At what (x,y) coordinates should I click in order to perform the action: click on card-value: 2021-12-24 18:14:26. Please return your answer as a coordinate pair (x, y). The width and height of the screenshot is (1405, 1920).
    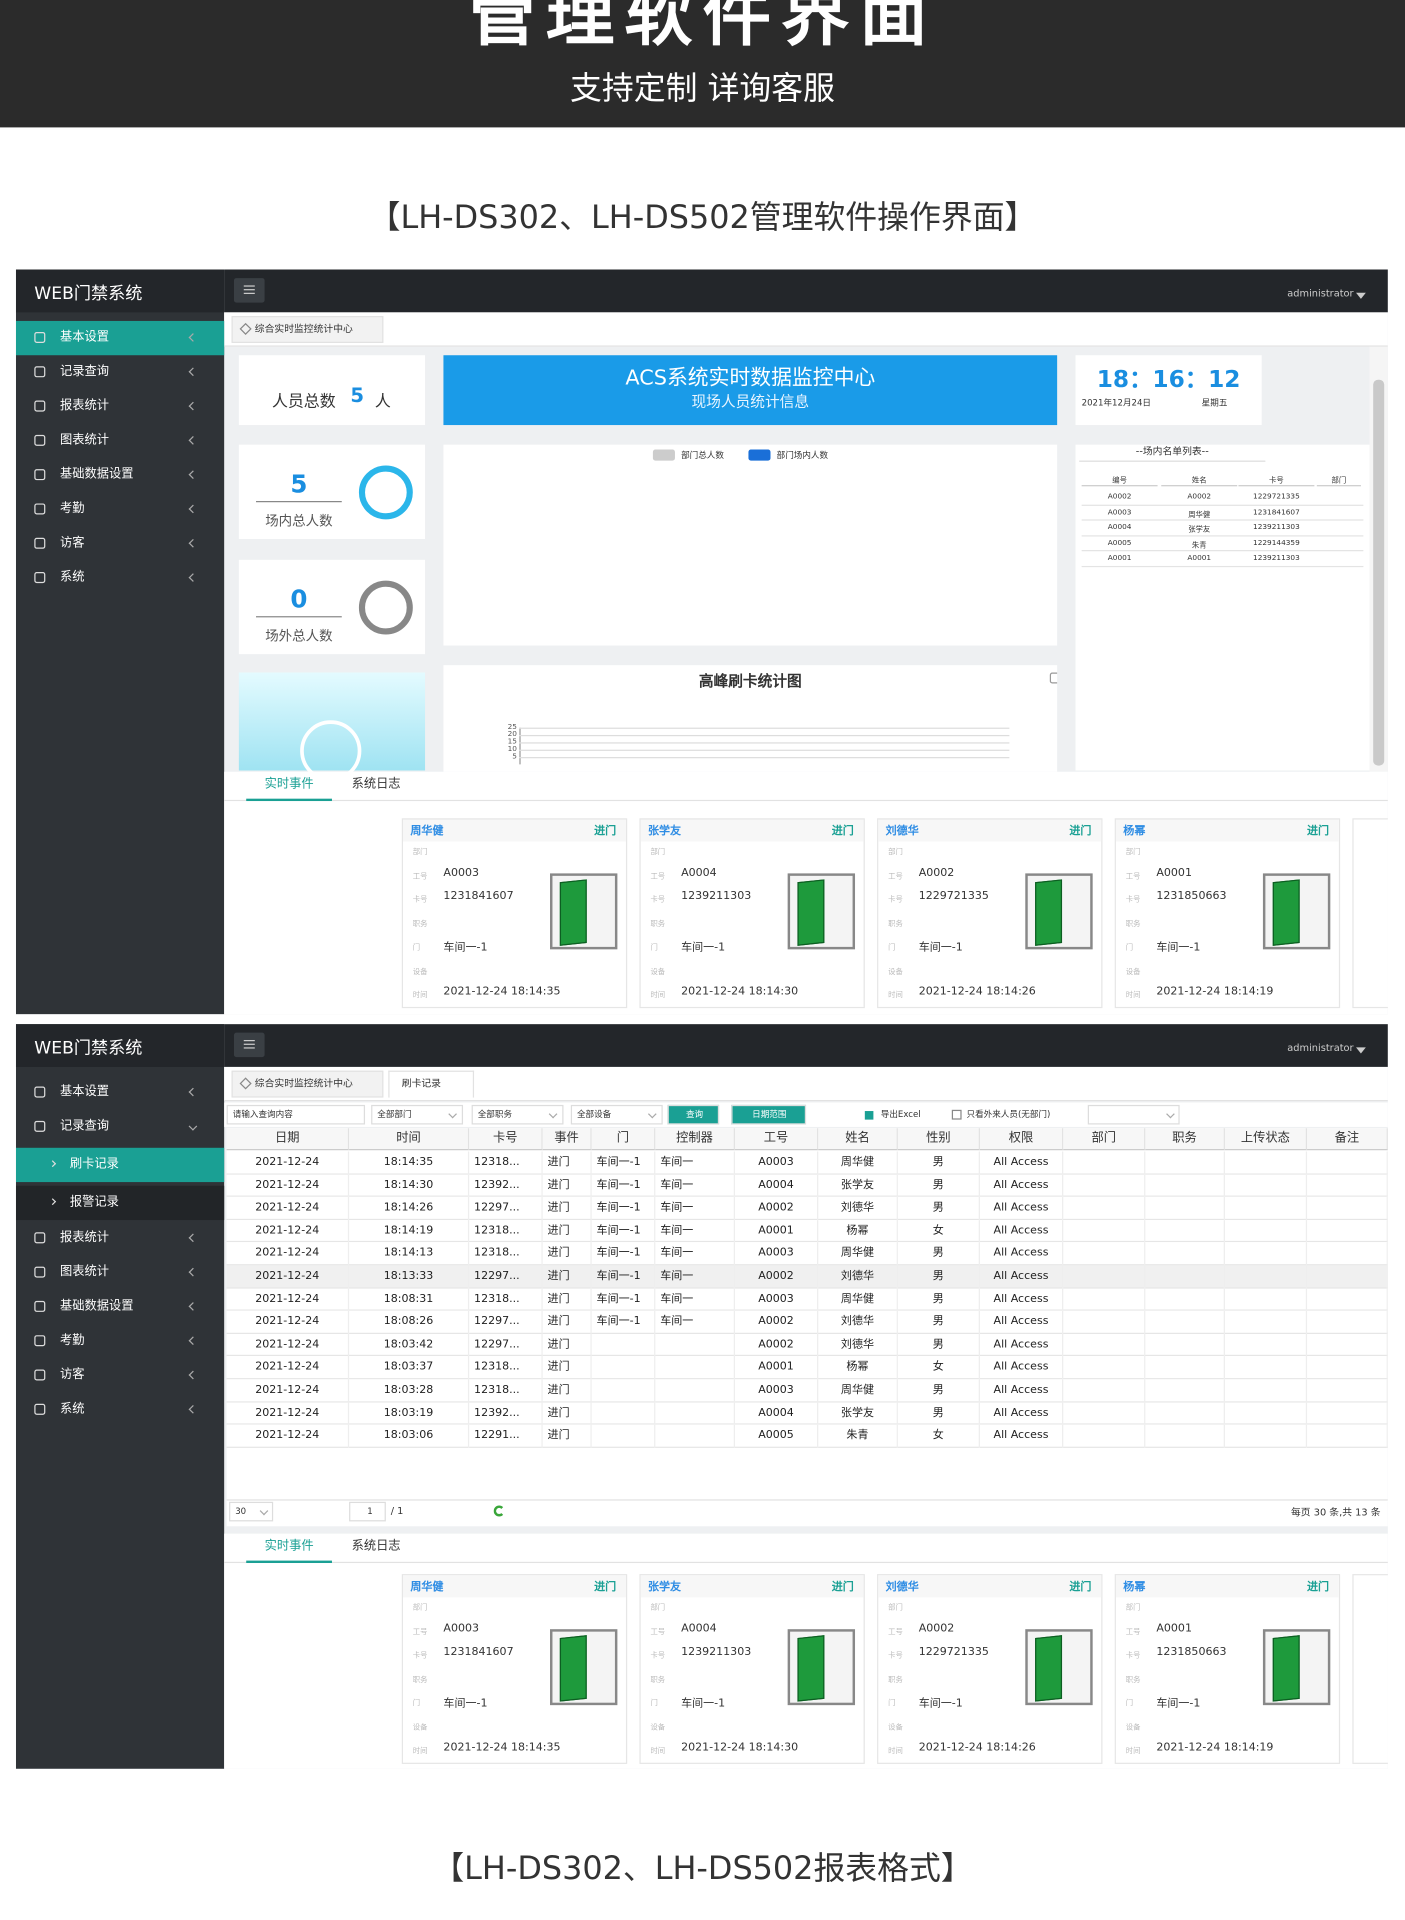
    Looking at the image, I should click on (977, 1748).